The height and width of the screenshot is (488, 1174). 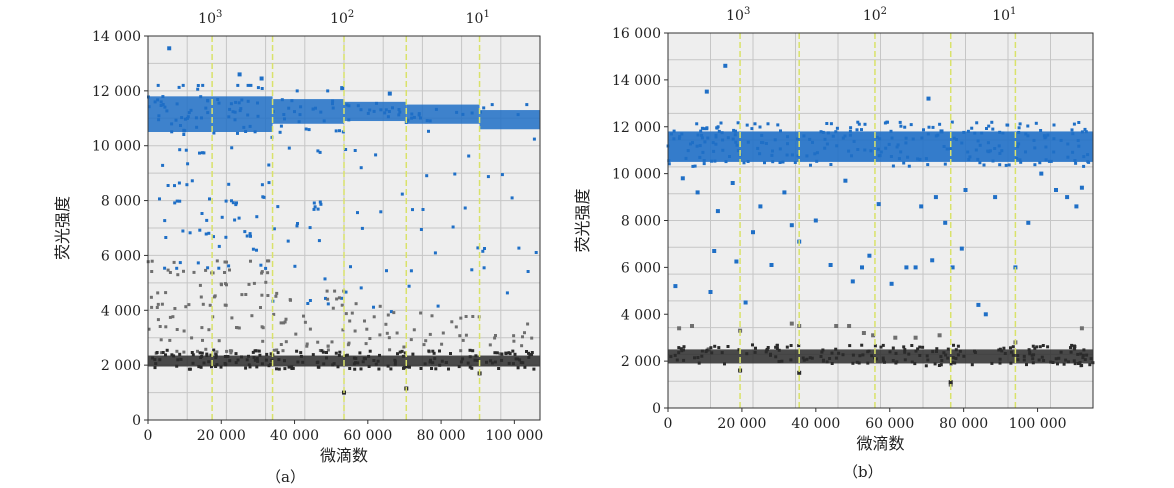 I want to click on y-tick-label: 2 000, so click(x=641, y=362).